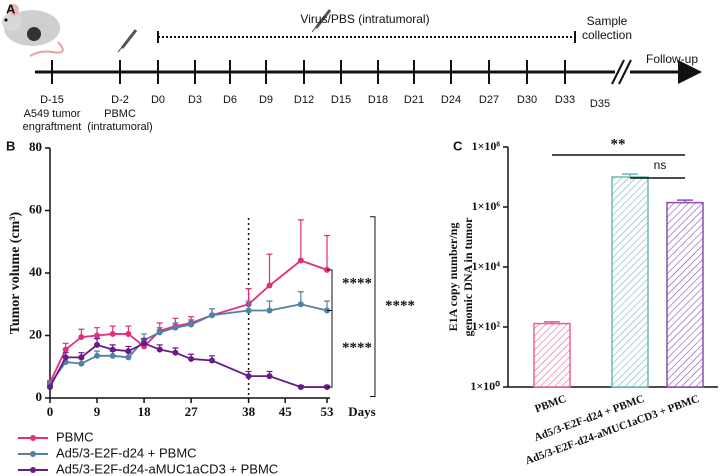 The height and width of the screenshot is (476, 726). What do you see at coordinates (52, 127) in the screenshot?
I see `note: engraftment` at bounding box center [52, 127].